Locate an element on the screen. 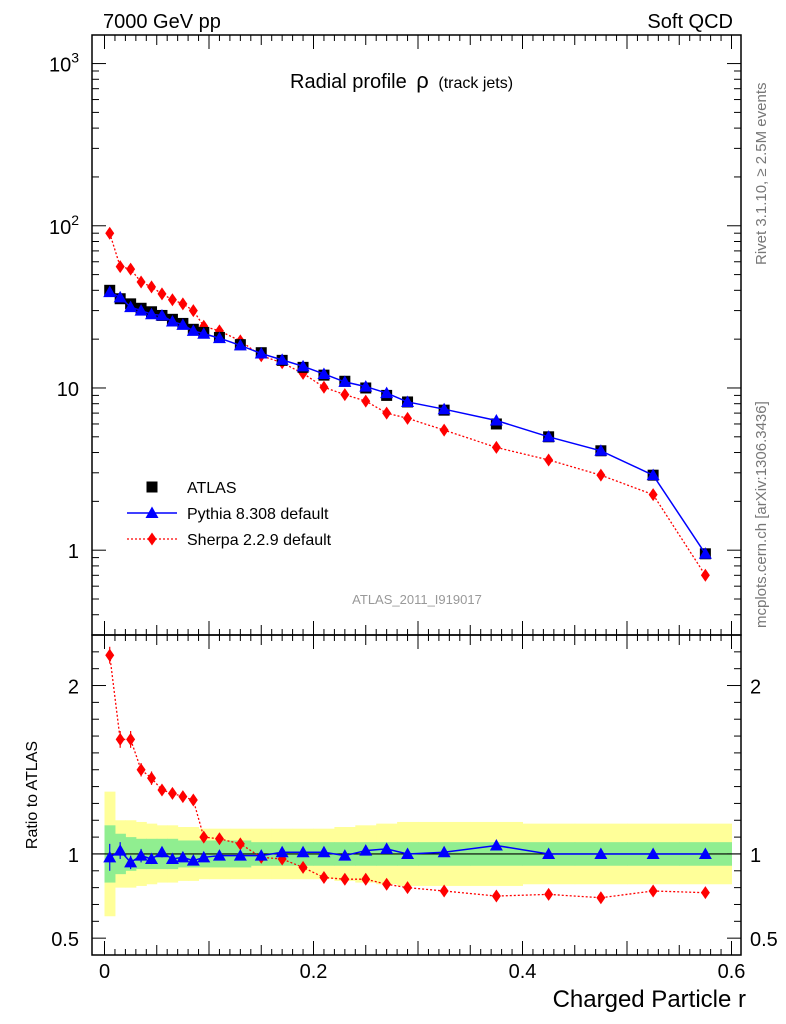  x-axis-label: Charged Particle r is located at coordinates (649, 999).